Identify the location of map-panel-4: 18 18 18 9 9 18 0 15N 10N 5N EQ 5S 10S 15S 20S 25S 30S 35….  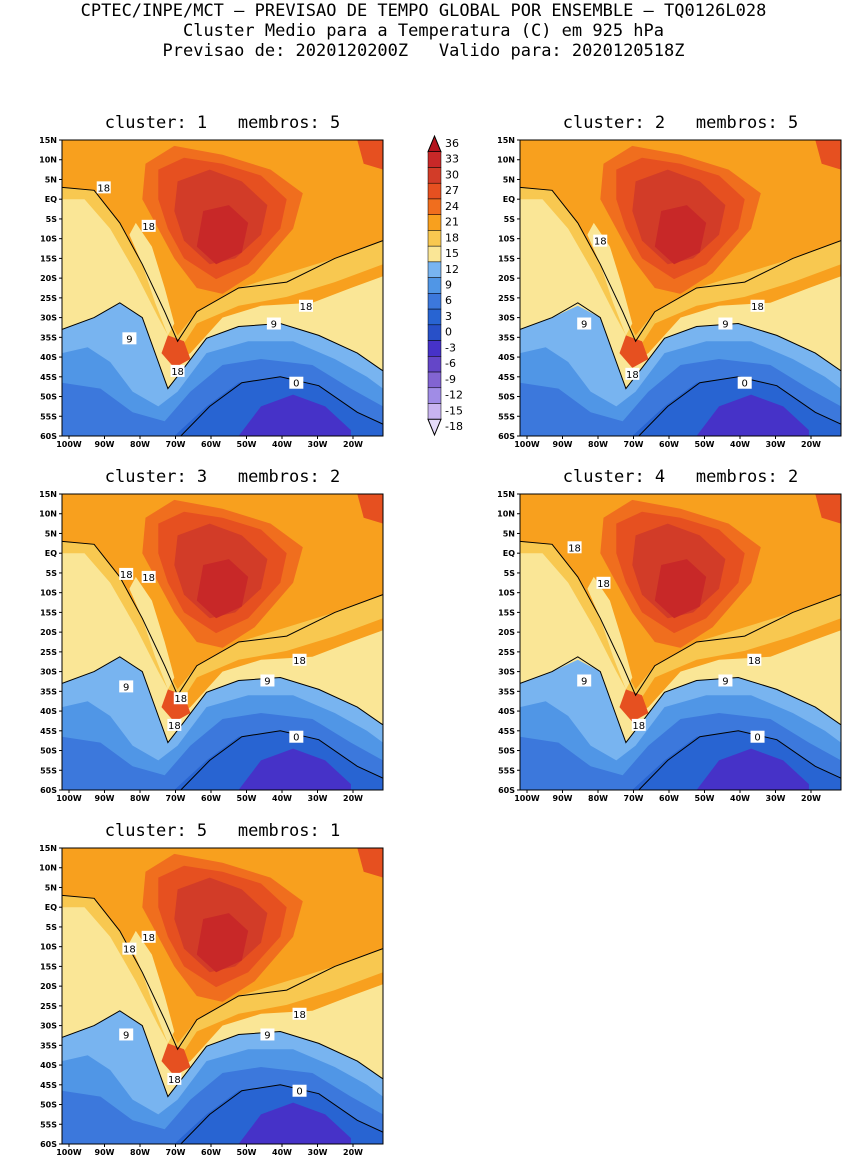
(669, 646).